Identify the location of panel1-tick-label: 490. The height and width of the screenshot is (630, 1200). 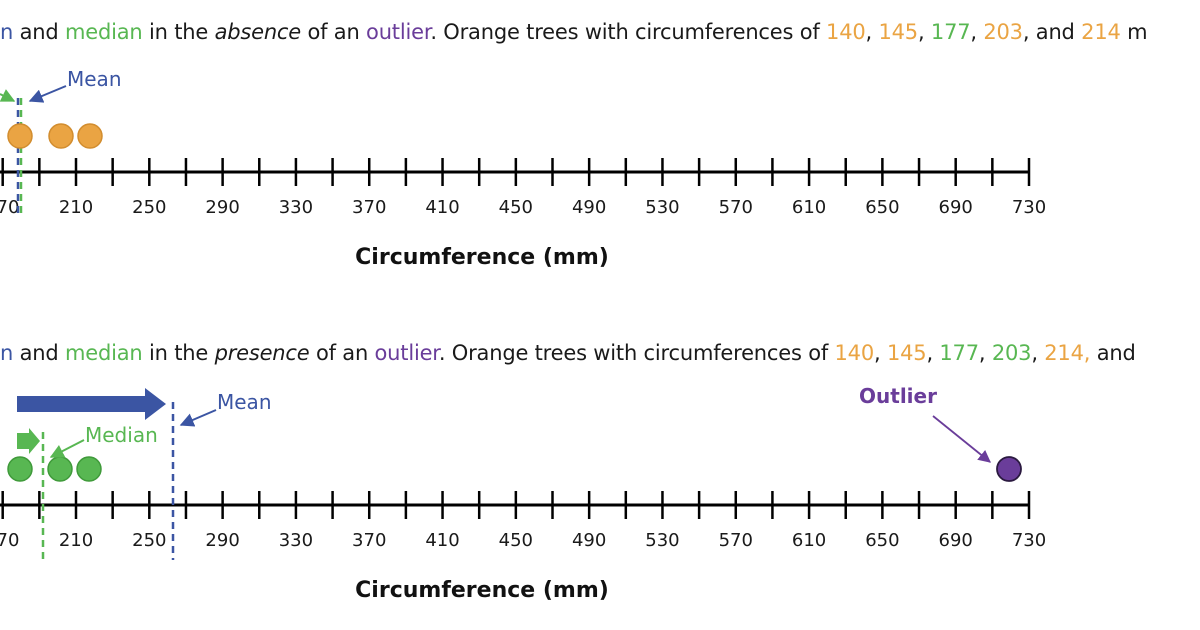
(589, 207).